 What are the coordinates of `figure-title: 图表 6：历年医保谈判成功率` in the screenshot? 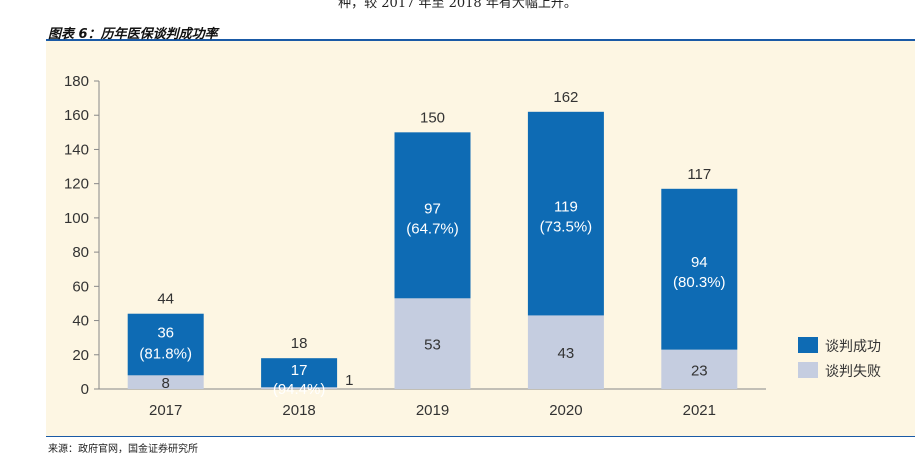 It's located at (133, 34).